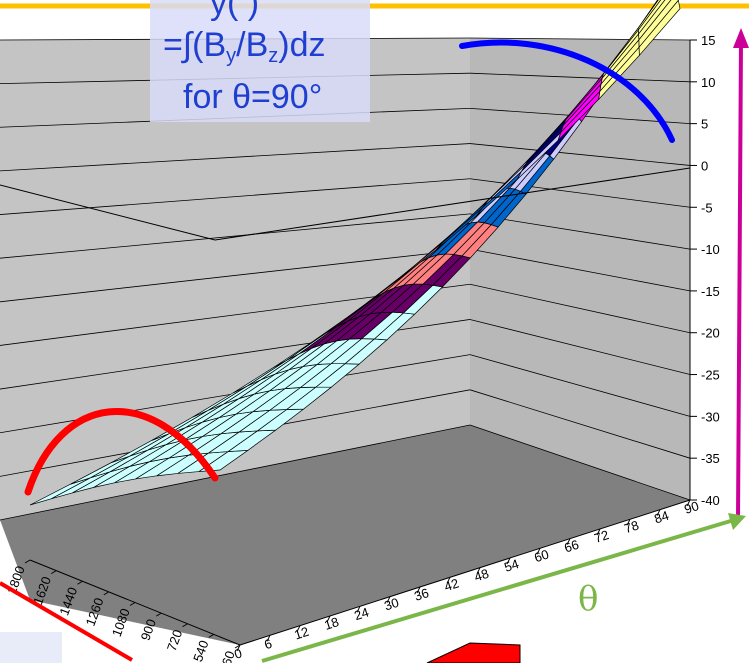 The height and width of the screenshot is (663, 749). What do you see at coordinates (659, 28) in the screenshot?
I see `surface-cell` at bounding box center [659, 28].